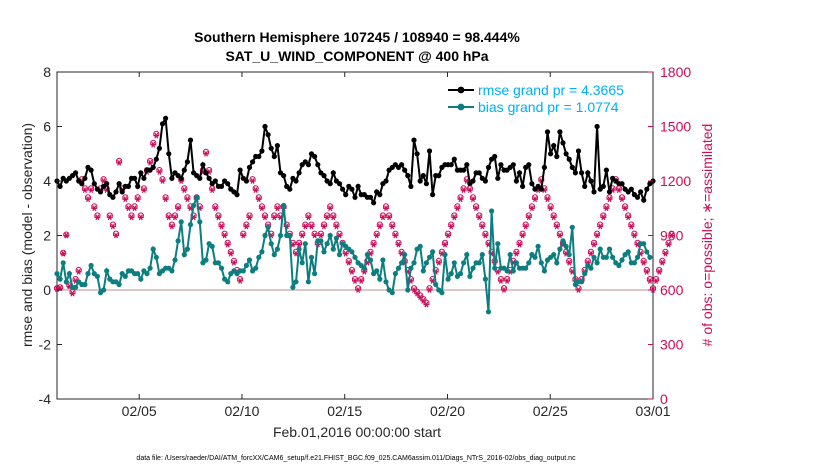  What do you see at coordinates (45, 345) in the screenshot?
I see `y-left-tick-label: -2` at bounding box center [45, 345].